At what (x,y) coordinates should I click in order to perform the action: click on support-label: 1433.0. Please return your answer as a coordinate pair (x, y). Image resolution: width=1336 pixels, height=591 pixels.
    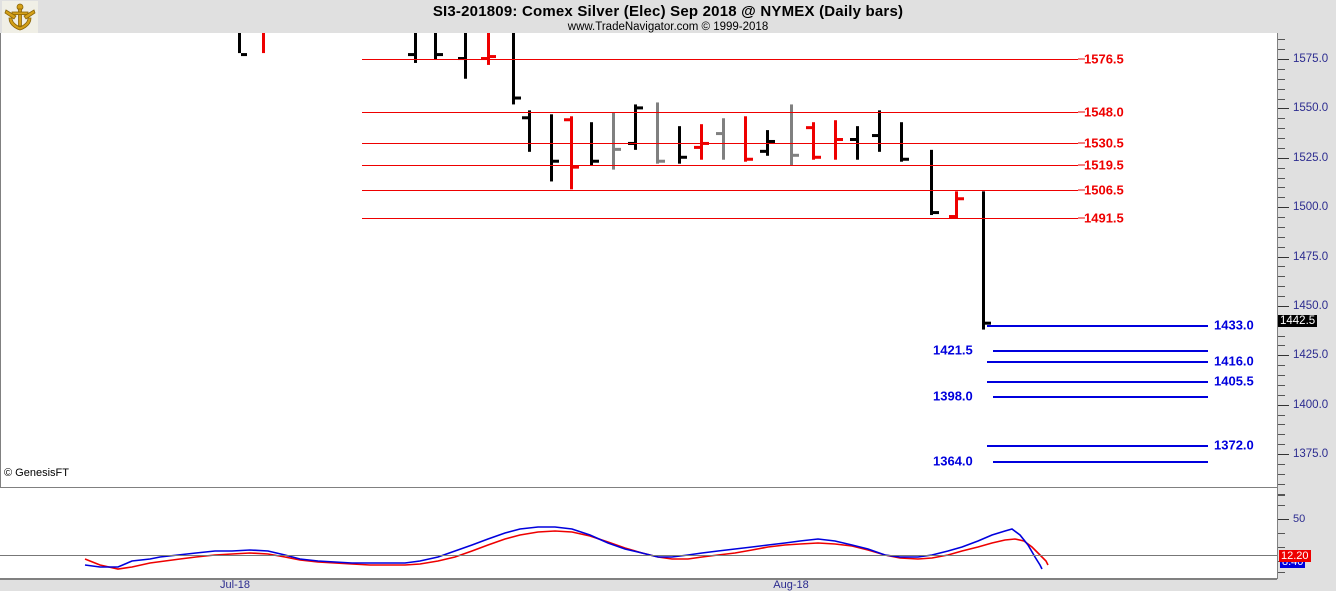
    Looking at the image, I should click on (1234, 325).